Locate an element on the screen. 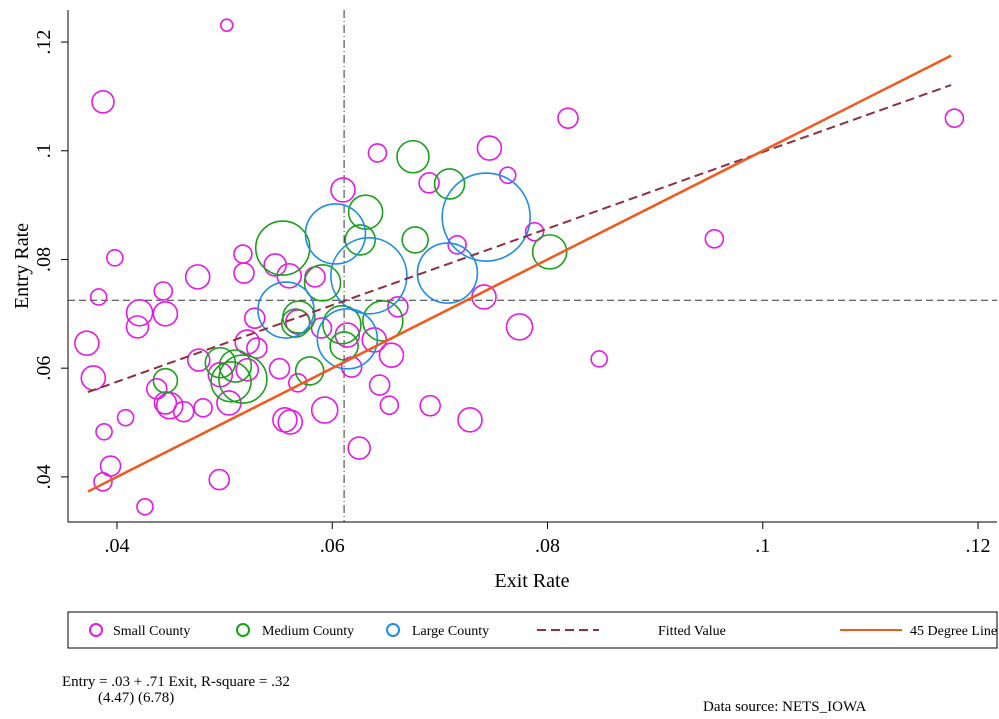 The height and width of the screenshot is (719, 999). y-tick-label: .1 is located at coordinates (44, 150).